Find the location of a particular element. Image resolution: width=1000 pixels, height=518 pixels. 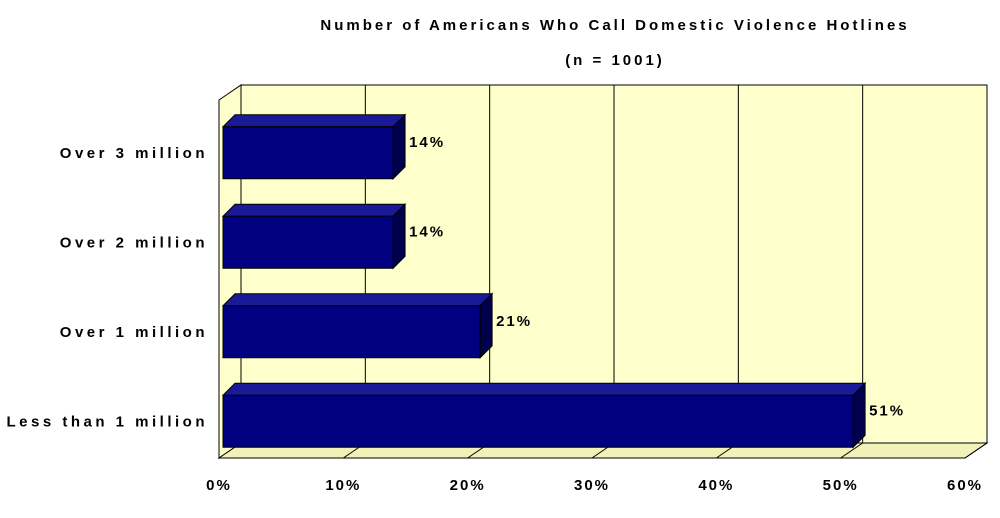

x-tick-label: 10% is located at coordinates (343, 485).